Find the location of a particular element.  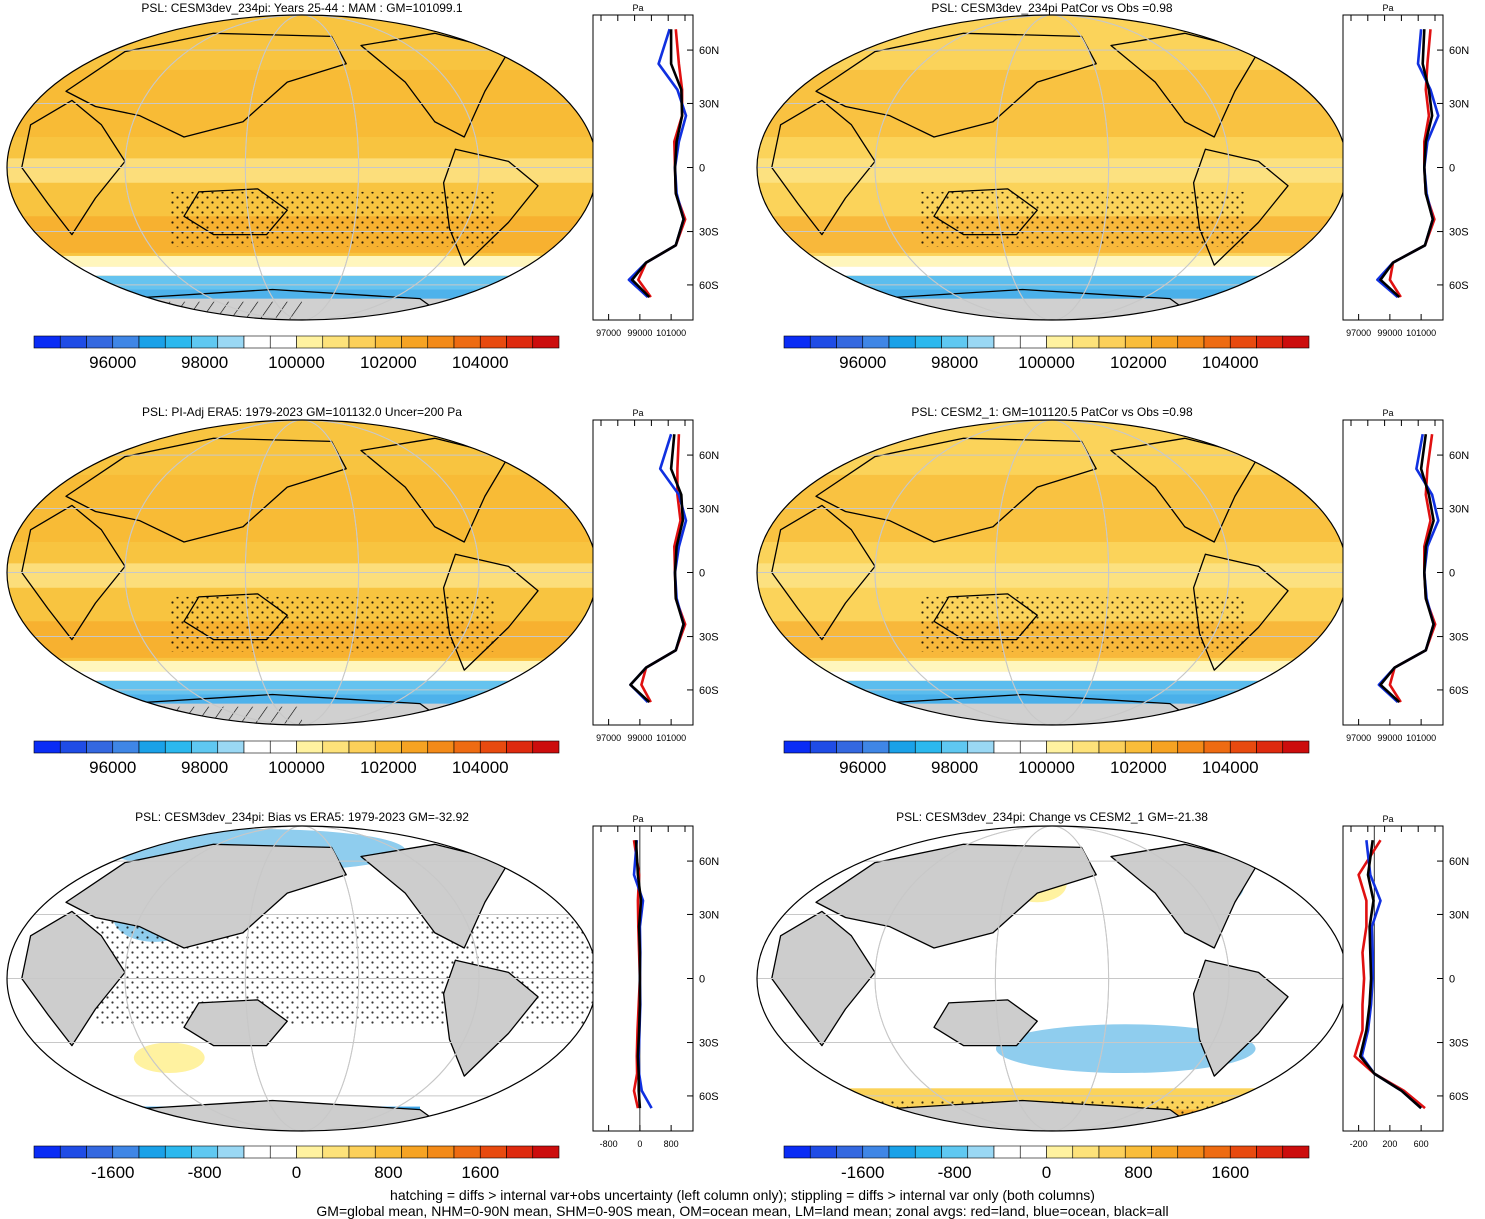

africa-coastline is located at coordinates (823, 572).